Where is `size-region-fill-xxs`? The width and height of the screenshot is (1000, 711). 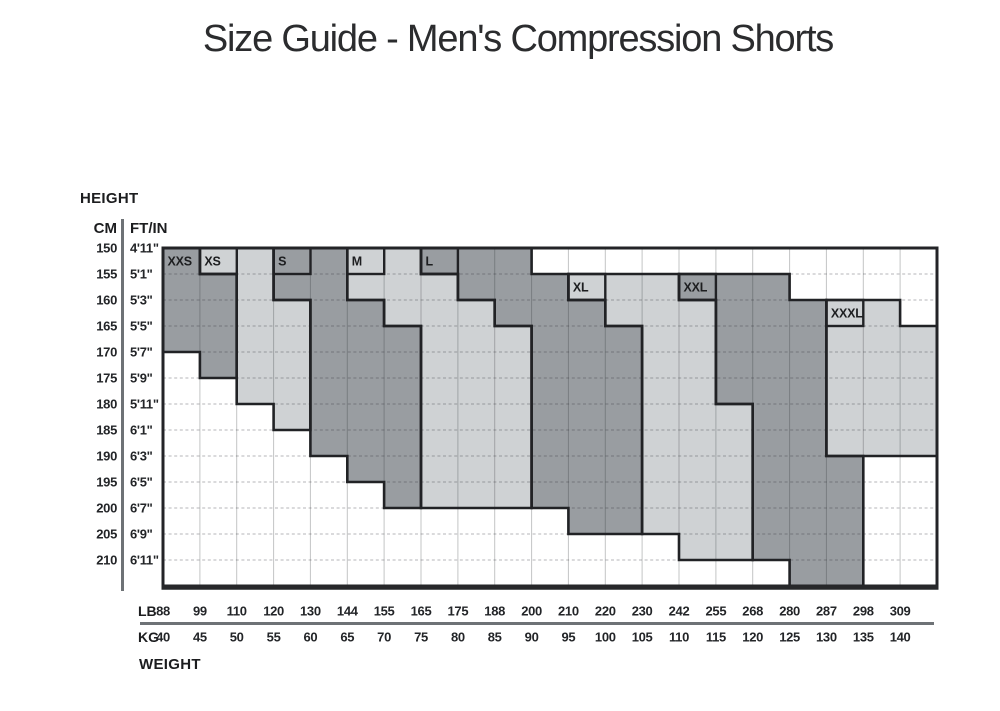 size-region-fill-xxs is located at coordinates (200, 313).